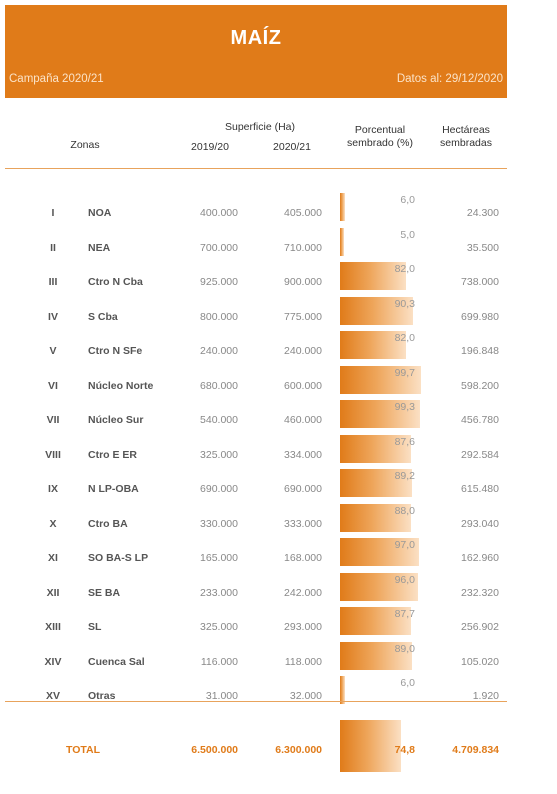  What do you see at coordinates (219, 420) in the screenshot?
I see `superficie-2019-20: 540.000` at bounding box center [219, 420].